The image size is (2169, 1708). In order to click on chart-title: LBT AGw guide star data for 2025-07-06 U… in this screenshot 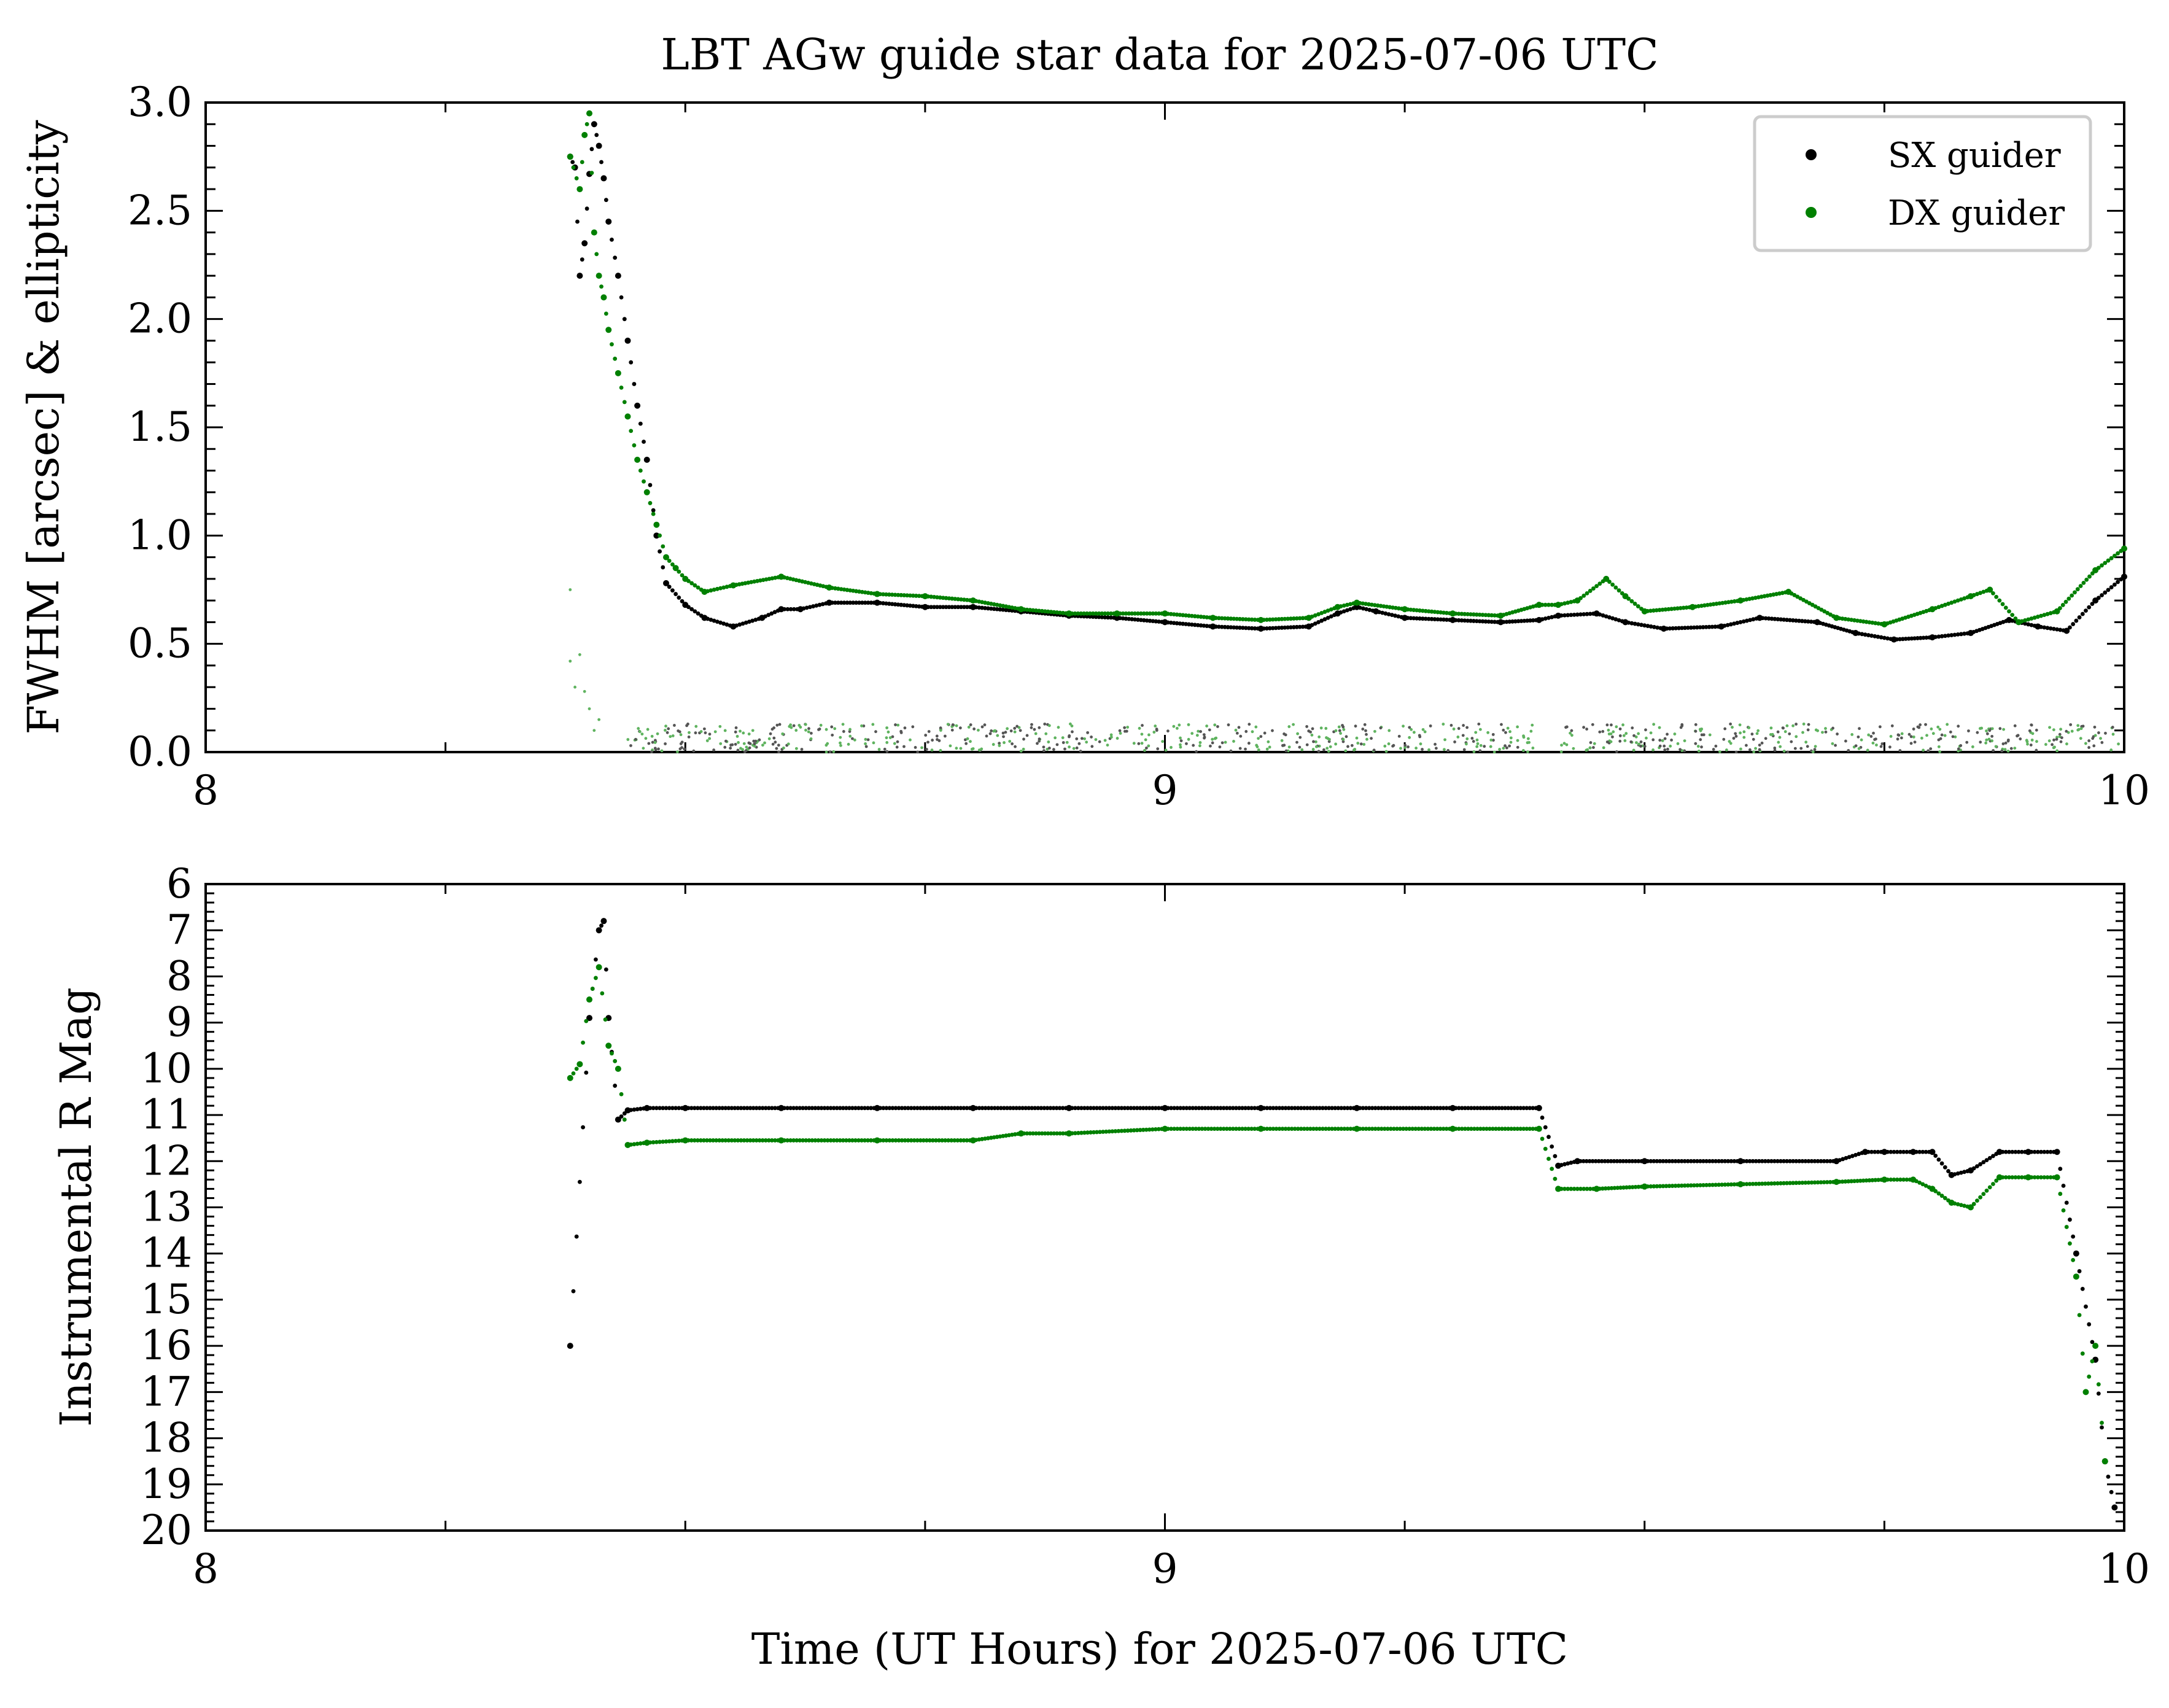, I will do `click(1159, 54)`.